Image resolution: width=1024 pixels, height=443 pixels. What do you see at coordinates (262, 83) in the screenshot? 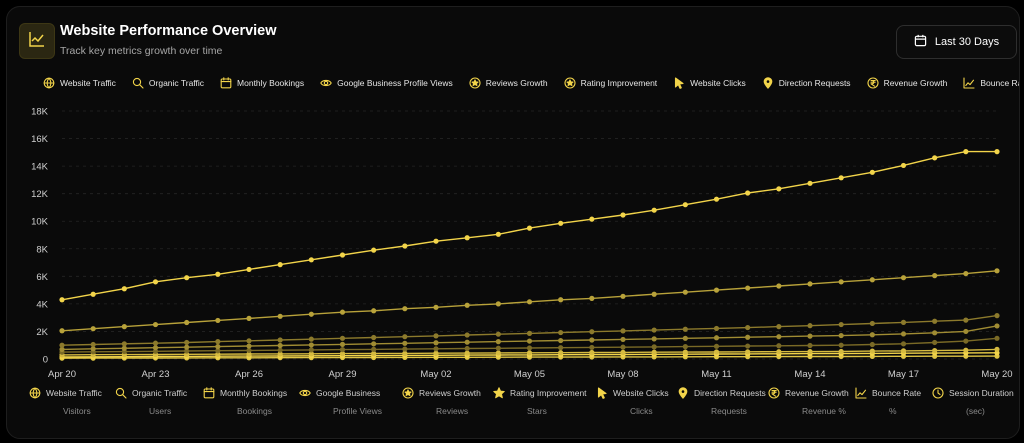
I see `legend-top-item: Monthly Bookings` at bounding box center [262, 83].